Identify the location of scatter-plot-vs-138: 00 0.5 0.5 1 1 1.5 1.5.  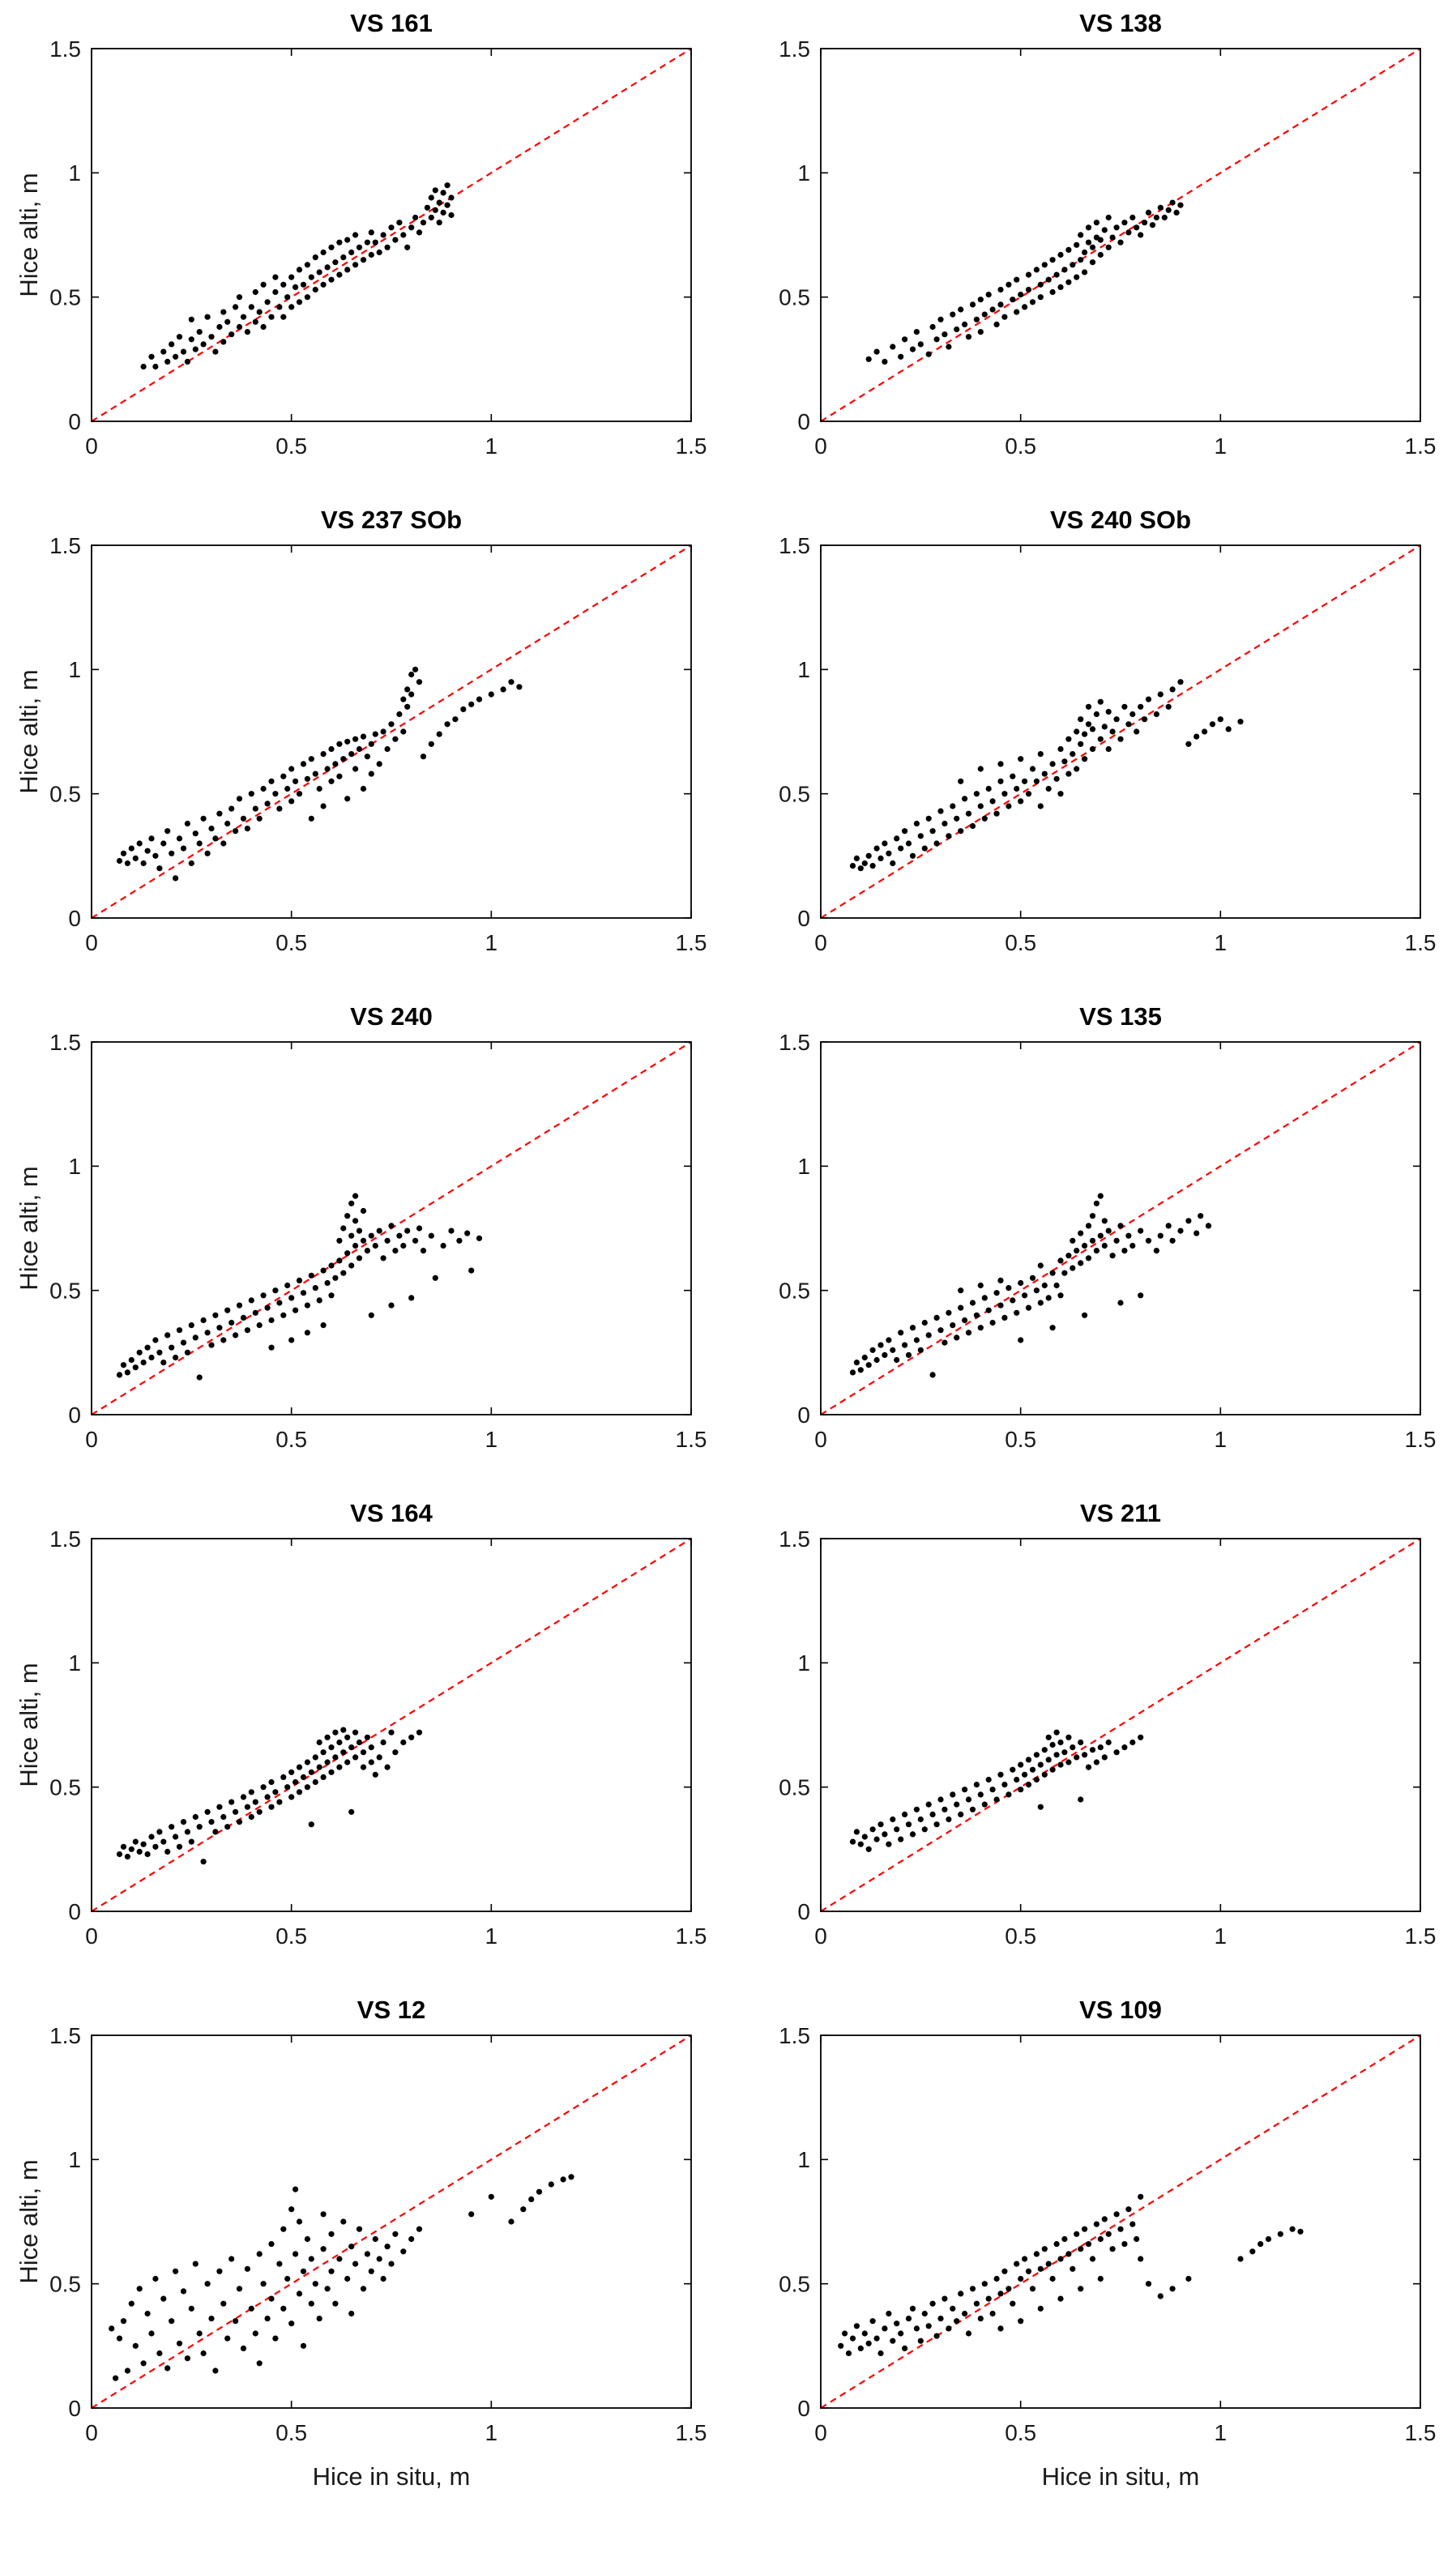
(1108, 250).